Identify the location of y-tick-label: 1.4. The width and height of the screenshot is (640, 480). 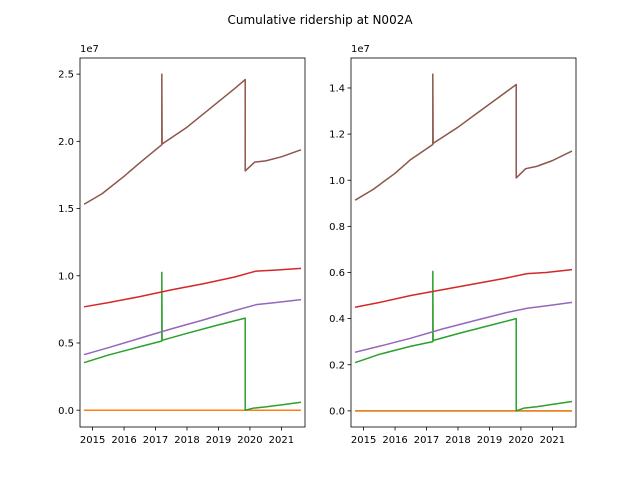
(337, 89).